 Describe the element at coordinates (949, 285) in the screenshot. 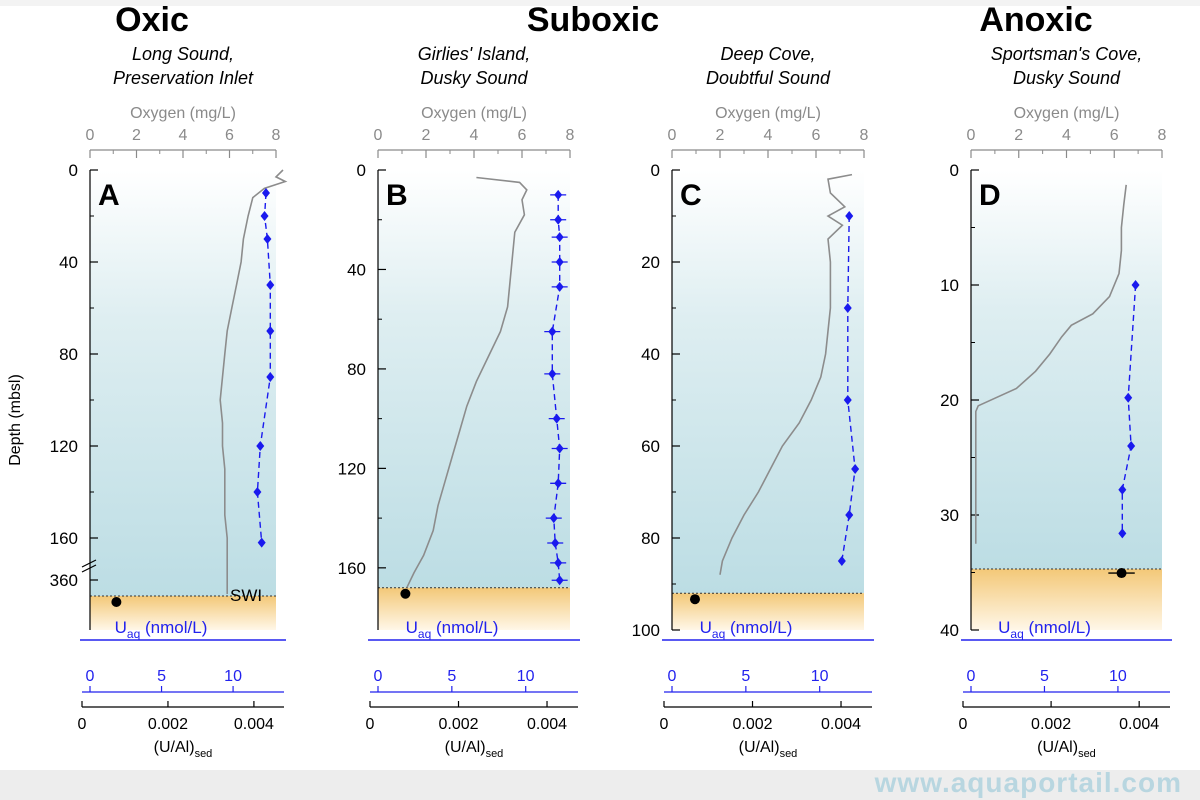

I see `depth-tick-label: 10` at that location.